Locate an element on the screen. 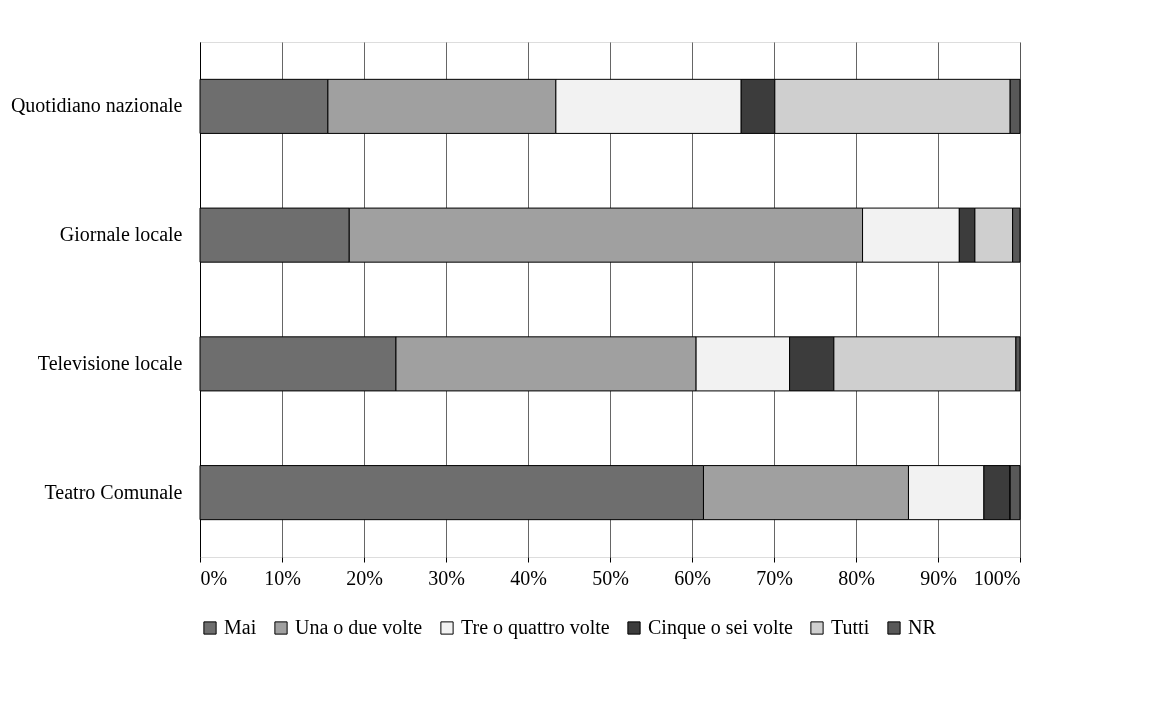 Image resolution: width=1152 pixels, height=724 pixels. x-tick-label: 50% is located at coordinates (610, 577).